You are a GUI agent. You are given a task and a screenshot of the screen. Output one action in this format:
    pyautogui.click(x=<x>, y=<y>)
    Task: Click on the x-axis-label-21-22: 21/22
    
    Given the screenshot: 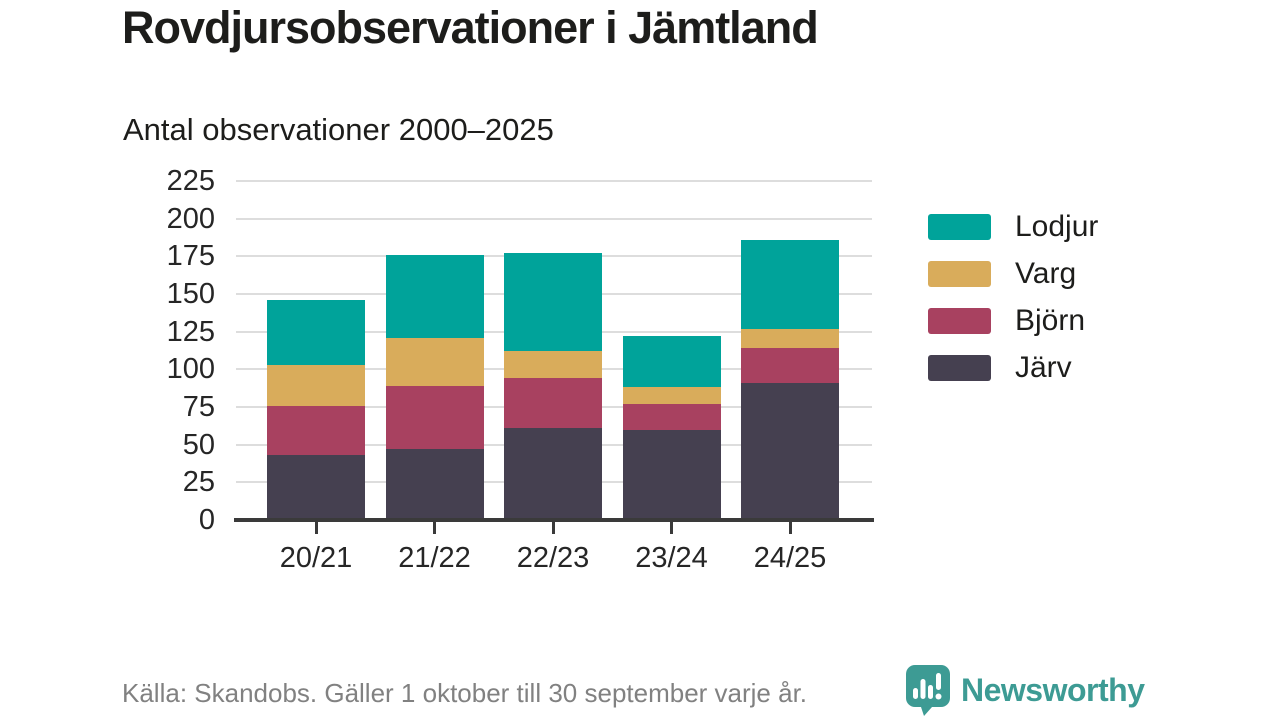 What is the action you would take?
    pyautogui.click(x=434, y=558)
    